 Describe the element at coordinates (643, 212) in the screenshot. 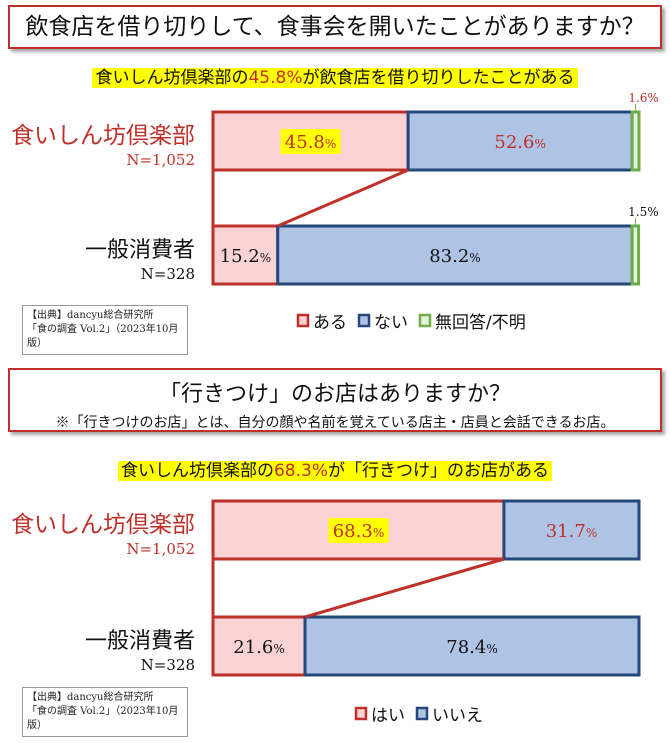

I see `value-label-small: 1.5%` at that location.